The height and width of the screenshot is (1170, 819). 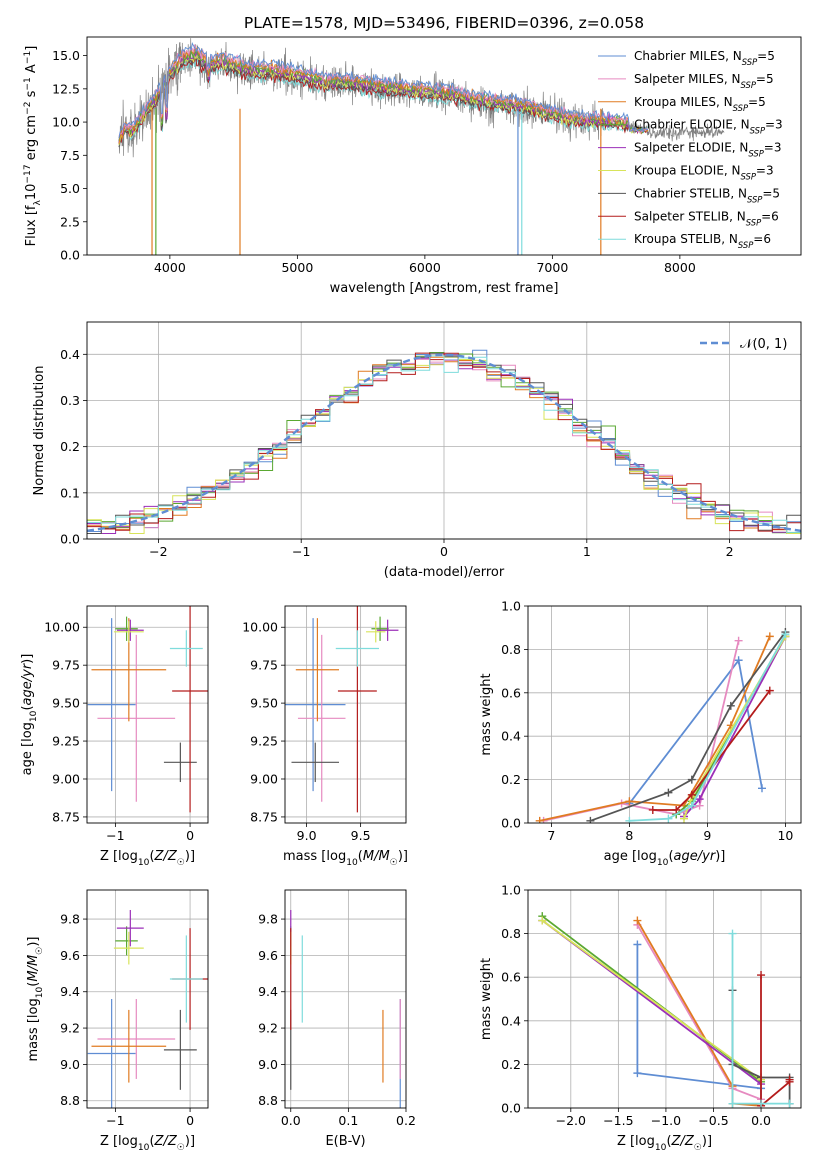 I want to click on legend-label-salpeter-elodie: Salpeter ELODIE, NSSP=3, so click(x=708, y=150).